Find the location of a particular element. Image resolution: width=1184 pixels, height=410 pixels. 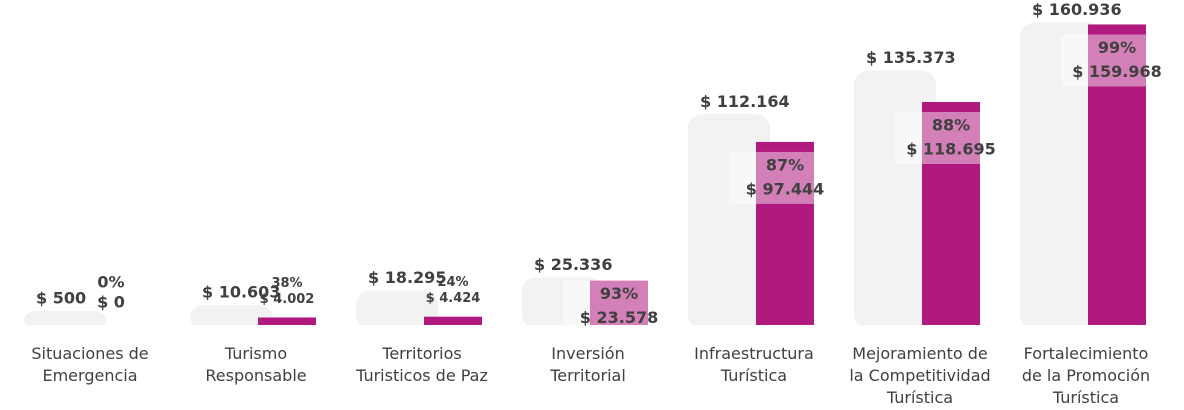

executed-label: $ 97.444 is located at coordinates (785, 188).